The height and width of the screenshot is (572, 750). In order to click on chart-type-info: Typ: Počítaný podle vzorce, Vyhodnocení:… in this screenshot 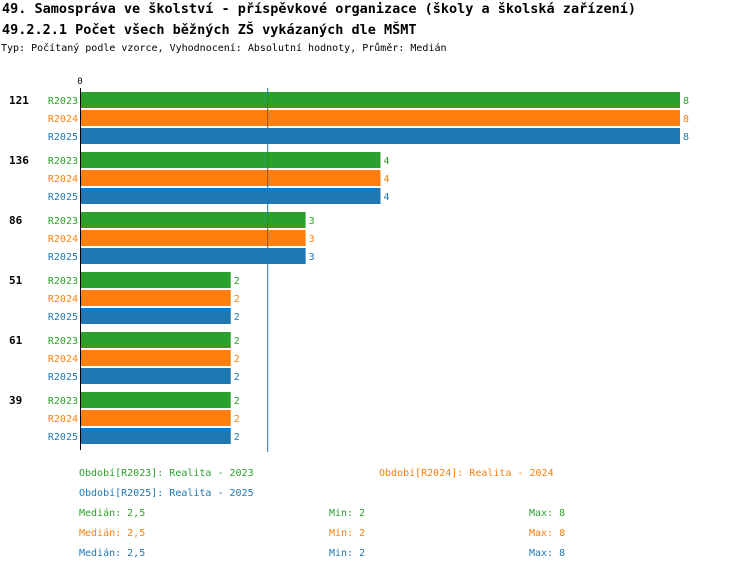, I will do `click(224, 48)`.